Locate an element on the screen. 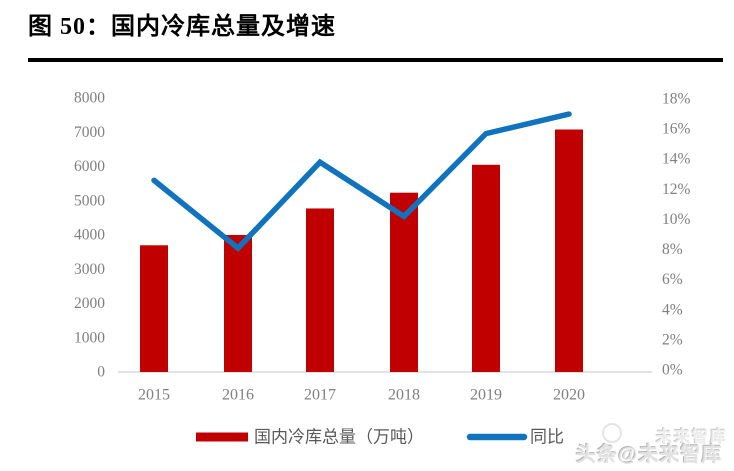  watermark: 未来智库 头条@未来智库 is located at coordinates (653, 446).